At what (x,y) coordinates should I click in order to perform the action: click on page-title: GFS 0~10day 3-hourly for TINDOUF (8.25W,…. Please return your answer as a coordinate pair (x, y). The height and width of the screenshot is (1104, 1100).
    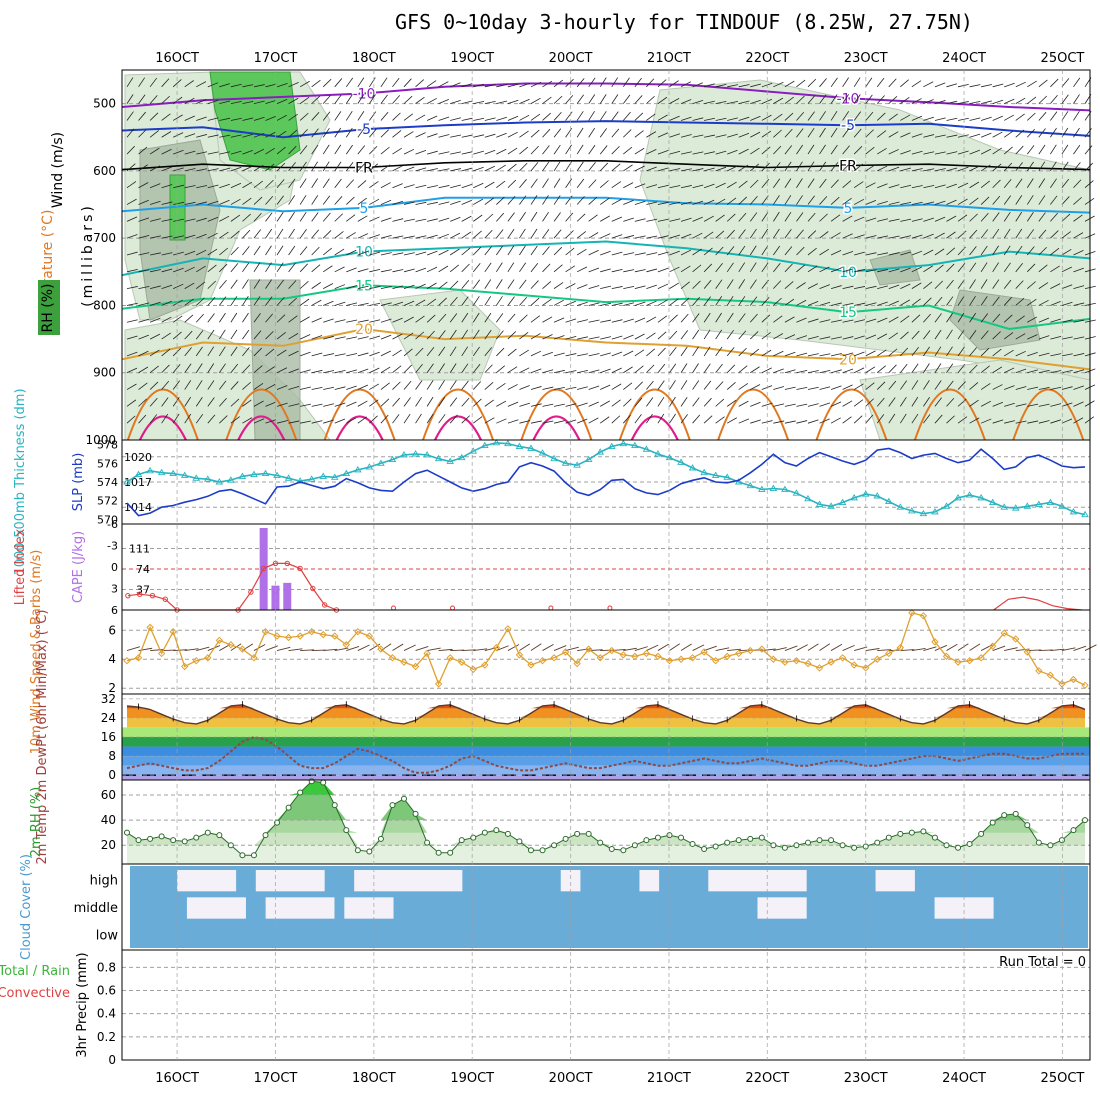
    Looking at the image, I should click on (684, 22).